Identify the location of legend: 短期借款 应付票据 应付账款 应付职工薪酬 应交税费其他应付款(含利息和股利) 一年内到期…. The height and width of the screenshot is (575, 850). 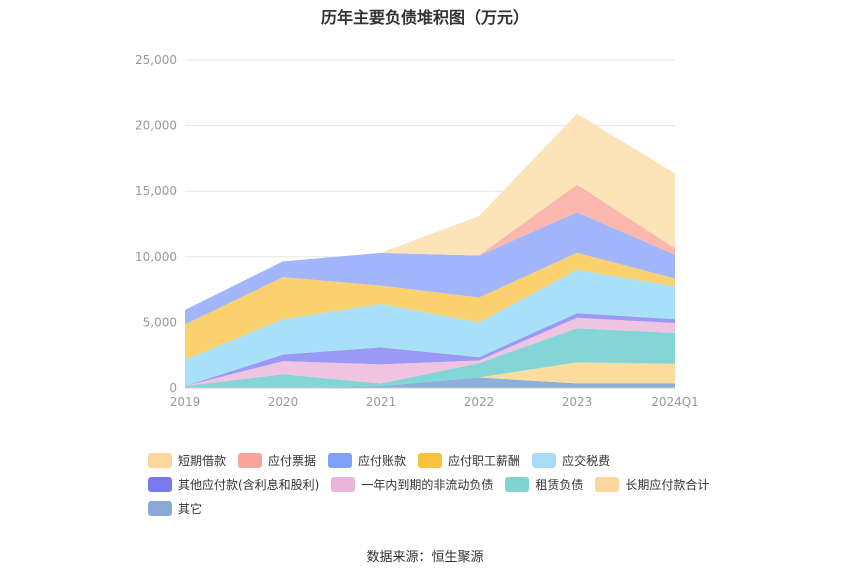
(448, 484).